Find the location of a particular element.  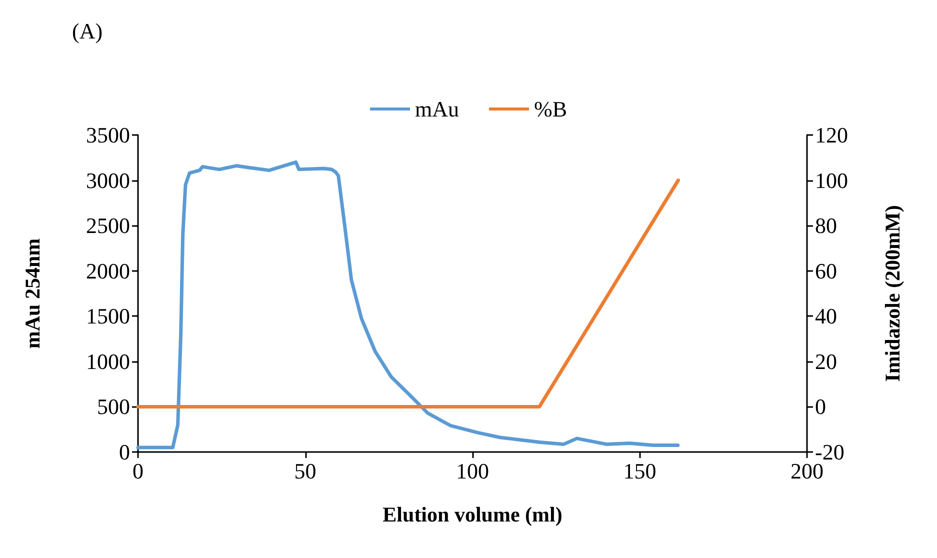

x-tick-label: 150 is located at coordinates (639, 471).